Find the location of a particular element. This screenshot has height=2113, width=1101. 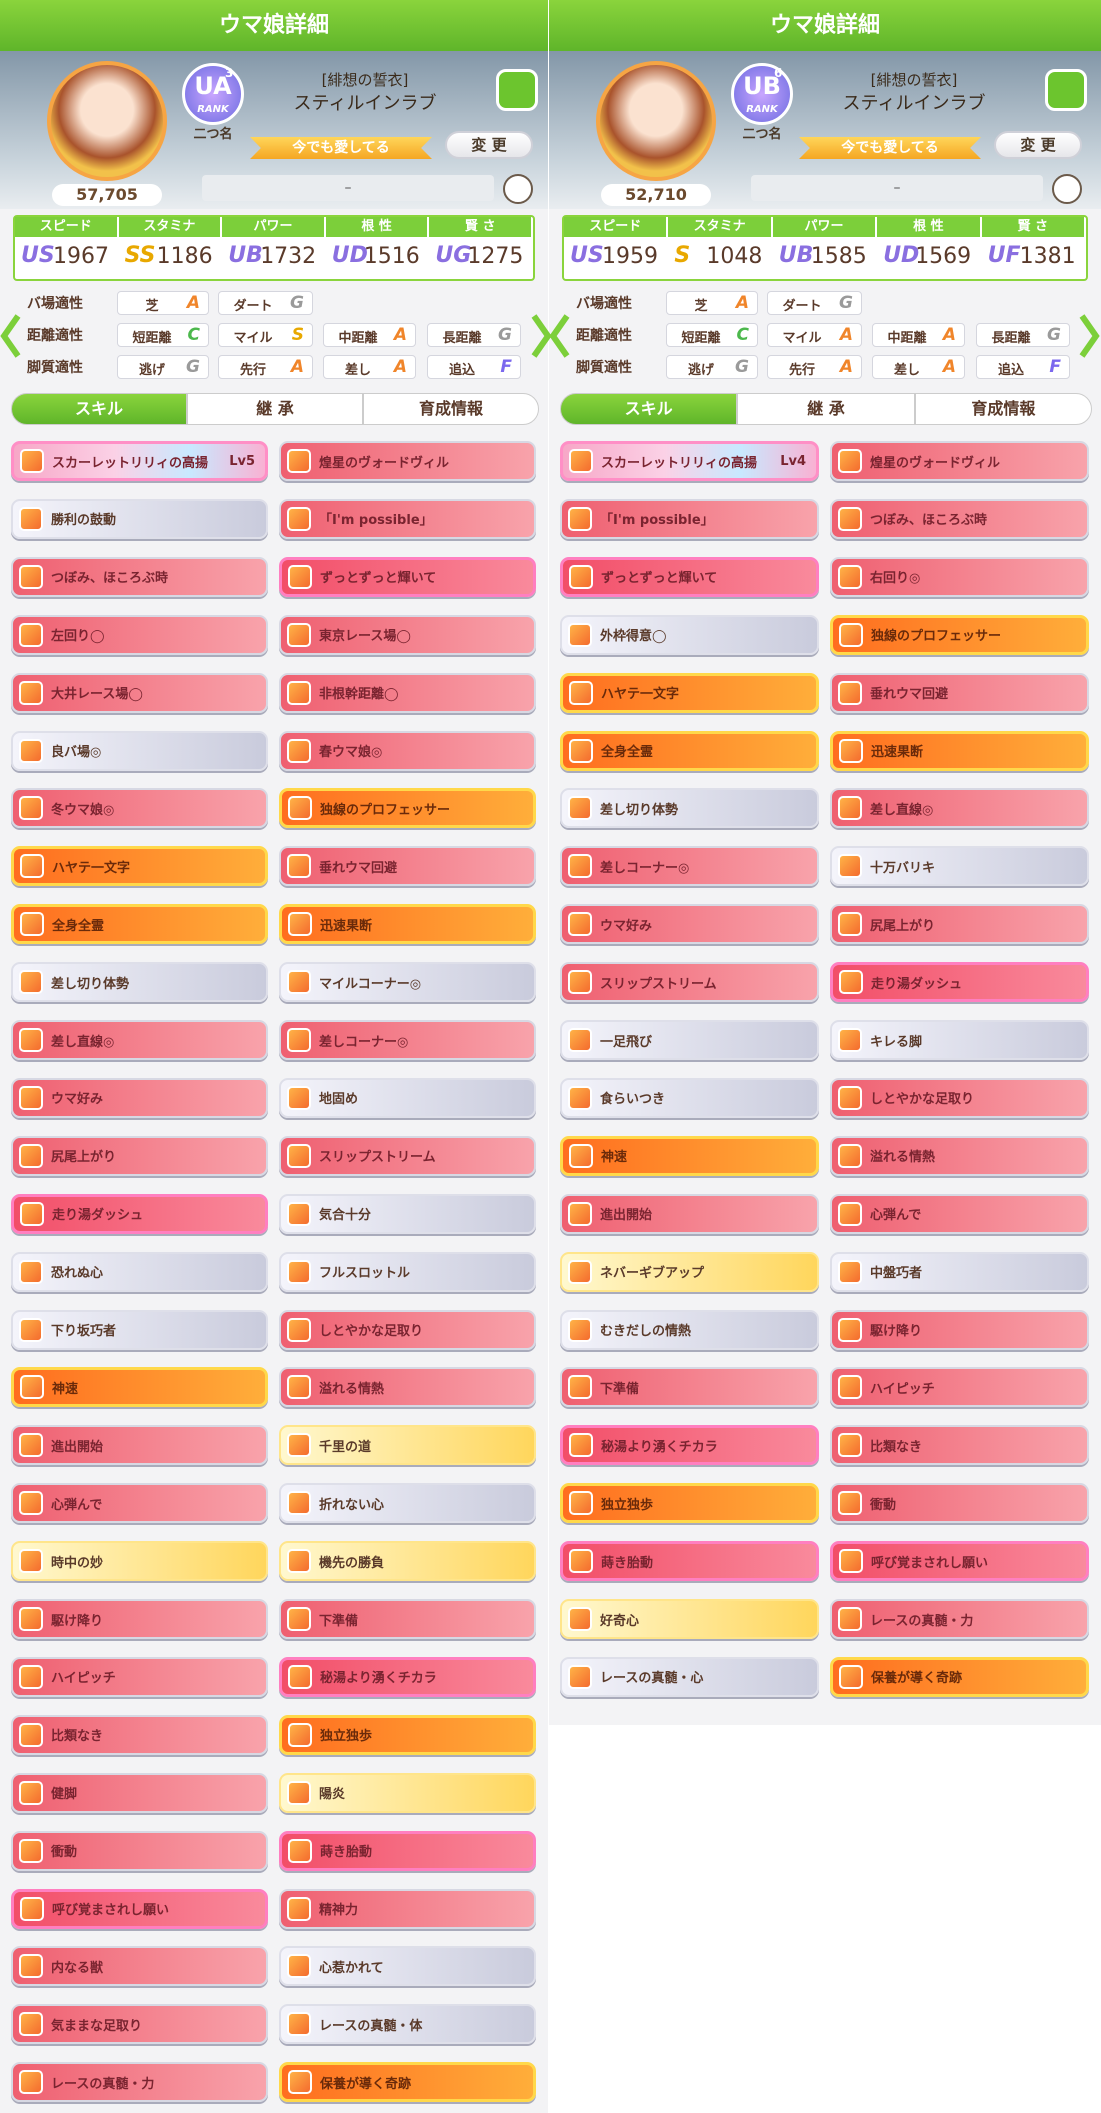

skill: 大井レース場◯ is located at coordinates (139, 692).